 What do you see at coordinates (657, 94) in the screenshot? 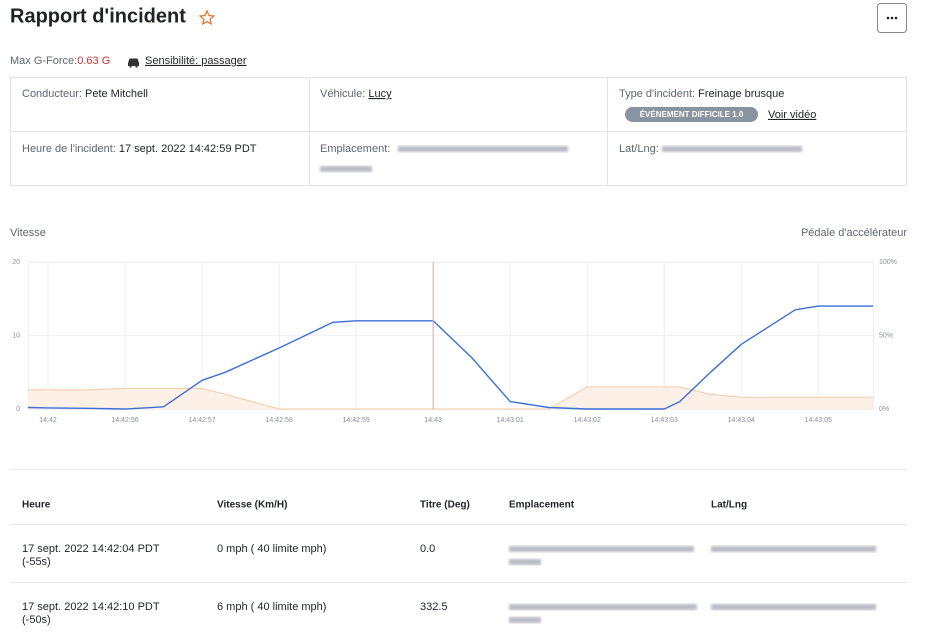
I see `detail-label: Type d'incident:` at bounding box center [657, 94].